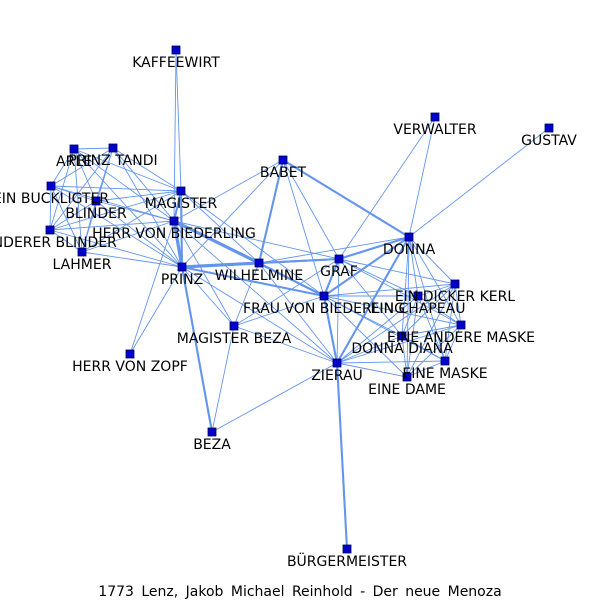 The image size is (600, 600). I want to click on edge-zierau-ein-dicker-kerl, so click(396, 323).